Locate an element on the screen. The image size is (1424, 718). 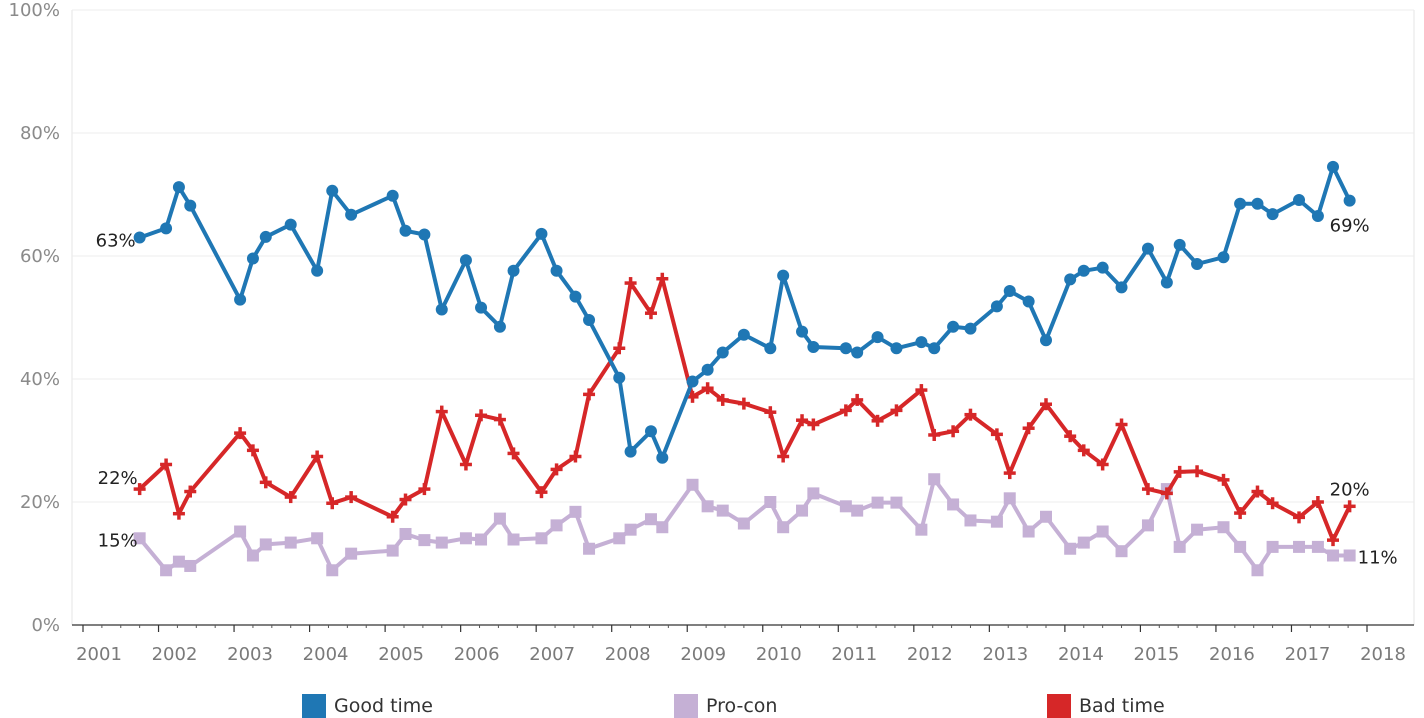
legend-item-bad-time: Bad time is located at coordinates (1106, 706).